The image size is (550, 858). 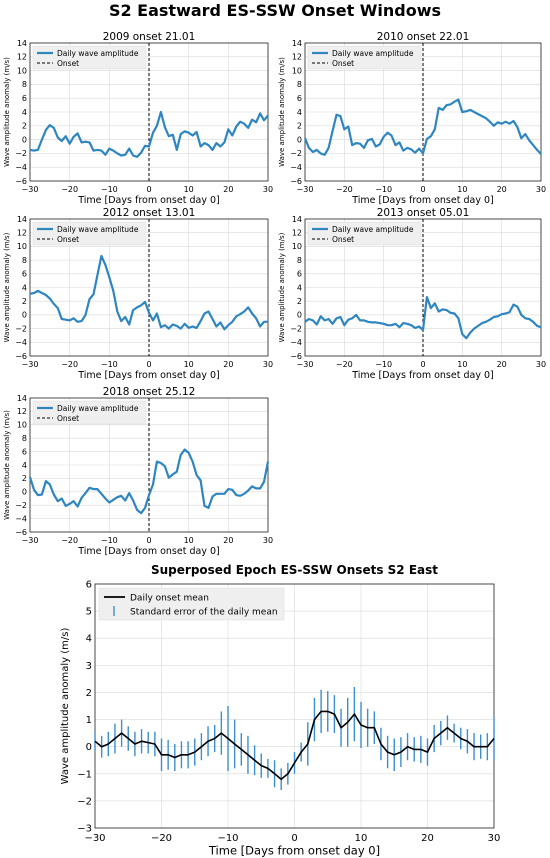 What do you see at coordinates (89, 720) in the screenshot?
I see `y-tick-label: 1` at bounding box center [89, 720].